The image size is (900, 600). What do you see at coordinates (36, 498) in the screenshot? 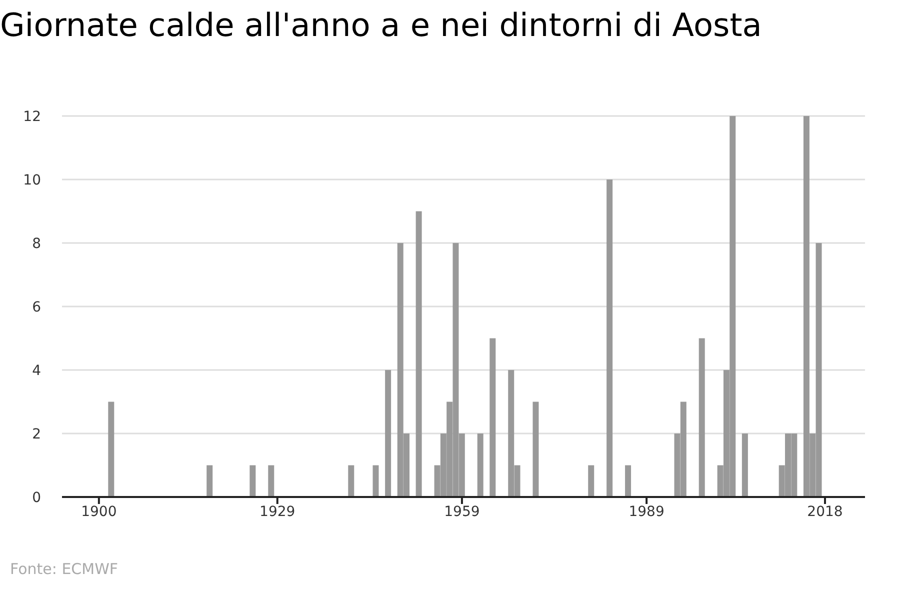
I see `y-tick-label: 0` at bounding box center [36, 498].